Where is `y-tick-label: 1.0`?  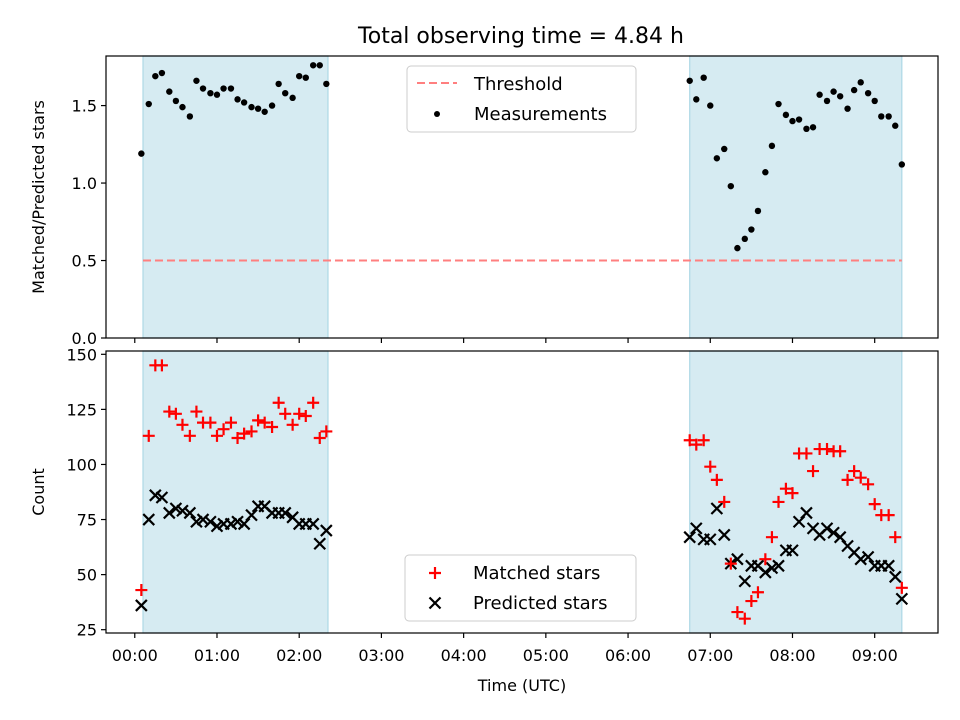
y-tick-label: 1.0 is located at coordinates (84, 183).